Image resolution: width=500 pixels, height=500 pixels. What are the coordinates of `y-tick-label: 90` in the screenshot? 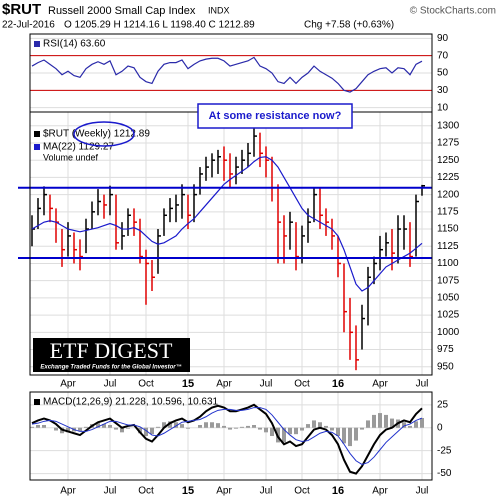 It's located at (443, 38).